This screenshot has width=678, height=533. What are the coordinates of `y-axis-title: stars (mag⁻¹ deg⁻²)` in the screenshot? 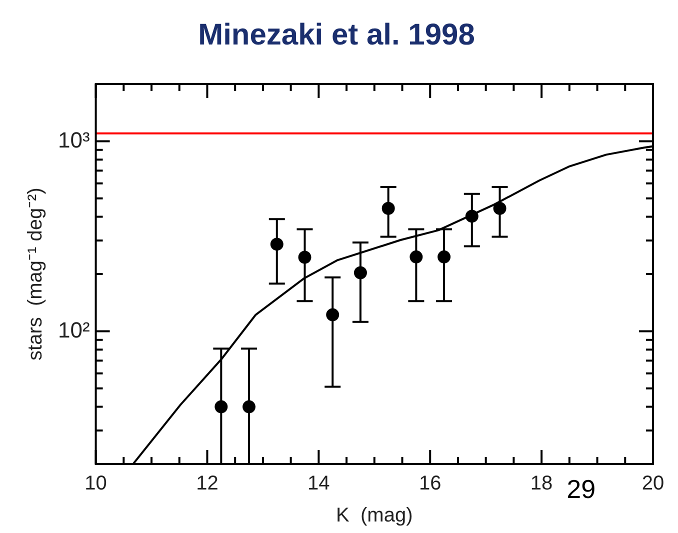 It's located at (35, 274).